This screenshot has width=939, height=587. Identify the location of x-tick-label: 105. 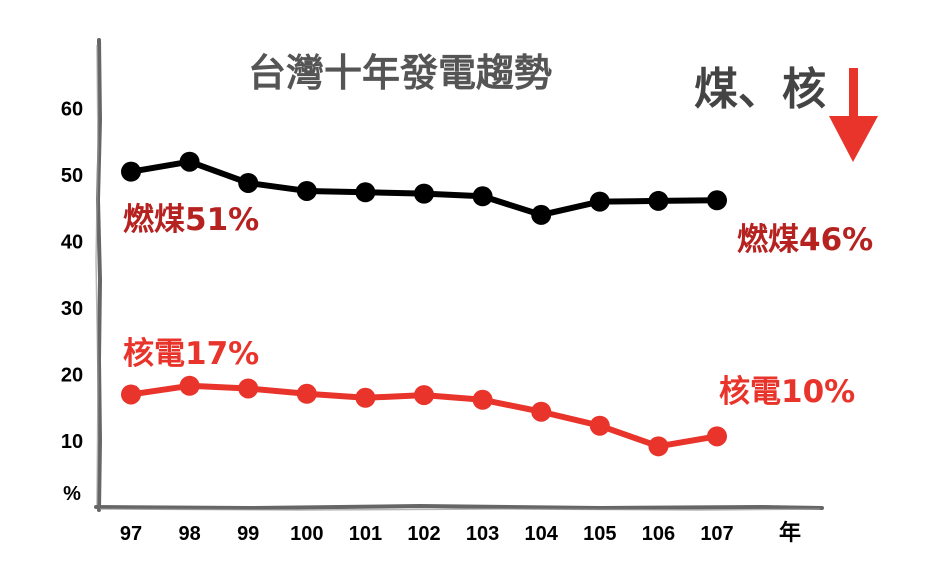
(599, 534).